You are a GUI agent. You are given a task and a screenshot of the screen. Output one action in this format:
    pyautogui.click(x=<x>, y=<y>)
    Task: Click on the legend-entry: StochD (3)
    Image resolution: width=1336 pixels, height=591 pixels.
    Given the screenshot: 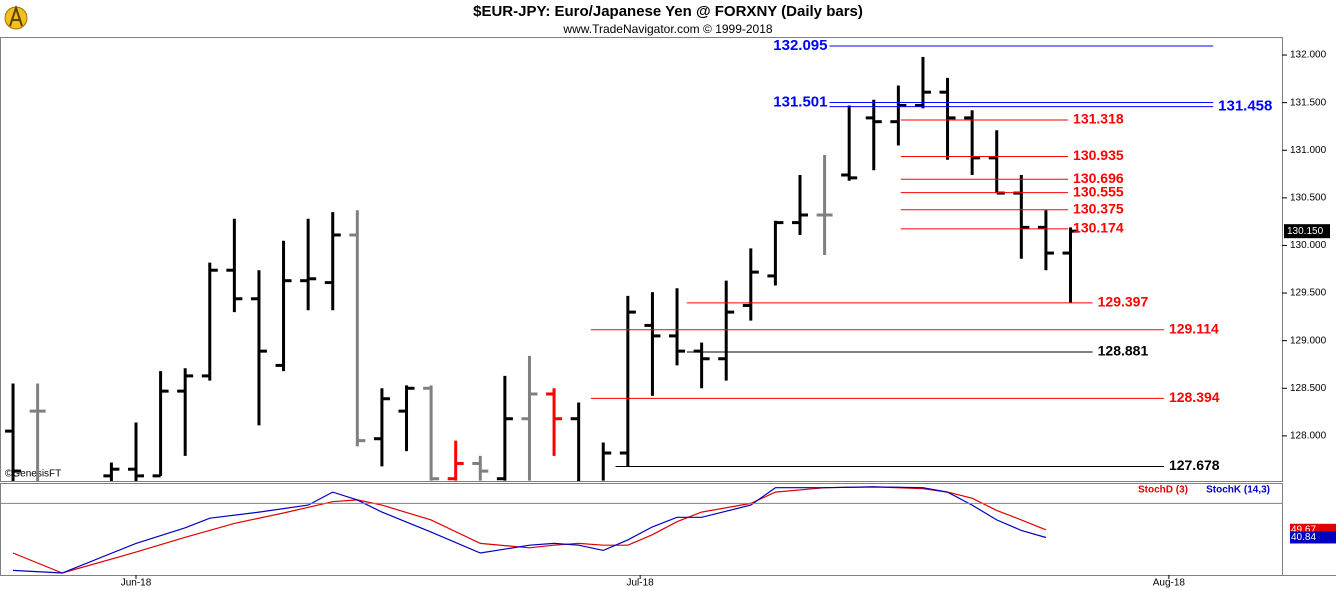 What is the action you would take?
    pyautogui.click(x=1163, y=490)
    